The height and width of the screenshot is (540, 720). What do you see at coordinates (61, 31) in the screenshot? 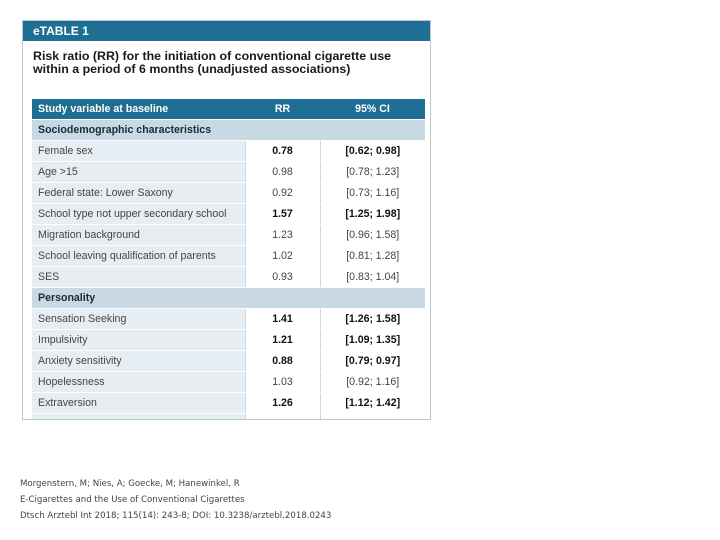
I see `table-label: eTABLE 1` at bounding box center [61, 31].